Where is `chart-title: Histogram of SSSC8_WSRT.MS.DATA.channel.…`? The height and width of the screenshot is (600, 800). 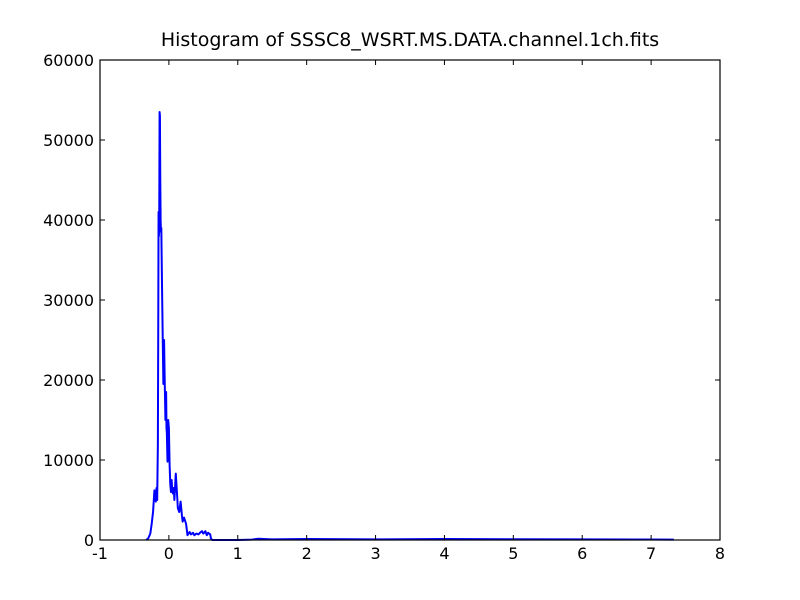 chart-title: Histogram of SSSC8_WSRT.MS.DATA.channel.… is located at coordinates (410, 40).